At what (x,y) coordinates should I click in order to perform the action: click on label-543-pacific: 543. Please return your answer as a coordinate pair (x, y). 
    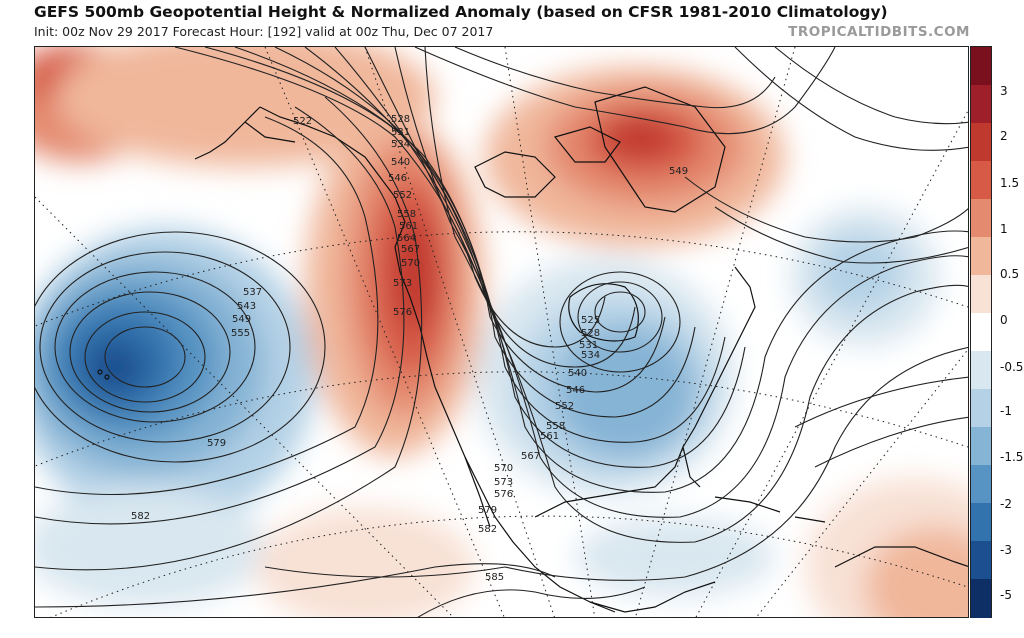
    Looking at the image, I should click on (246, 306).